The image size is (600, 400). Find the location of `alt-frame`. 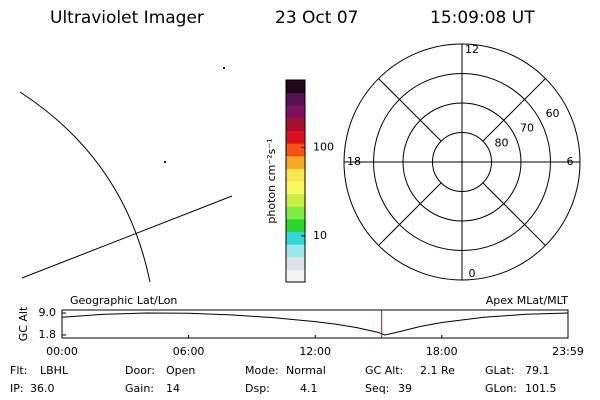

alt-frame is located at coordinates (315, 324).